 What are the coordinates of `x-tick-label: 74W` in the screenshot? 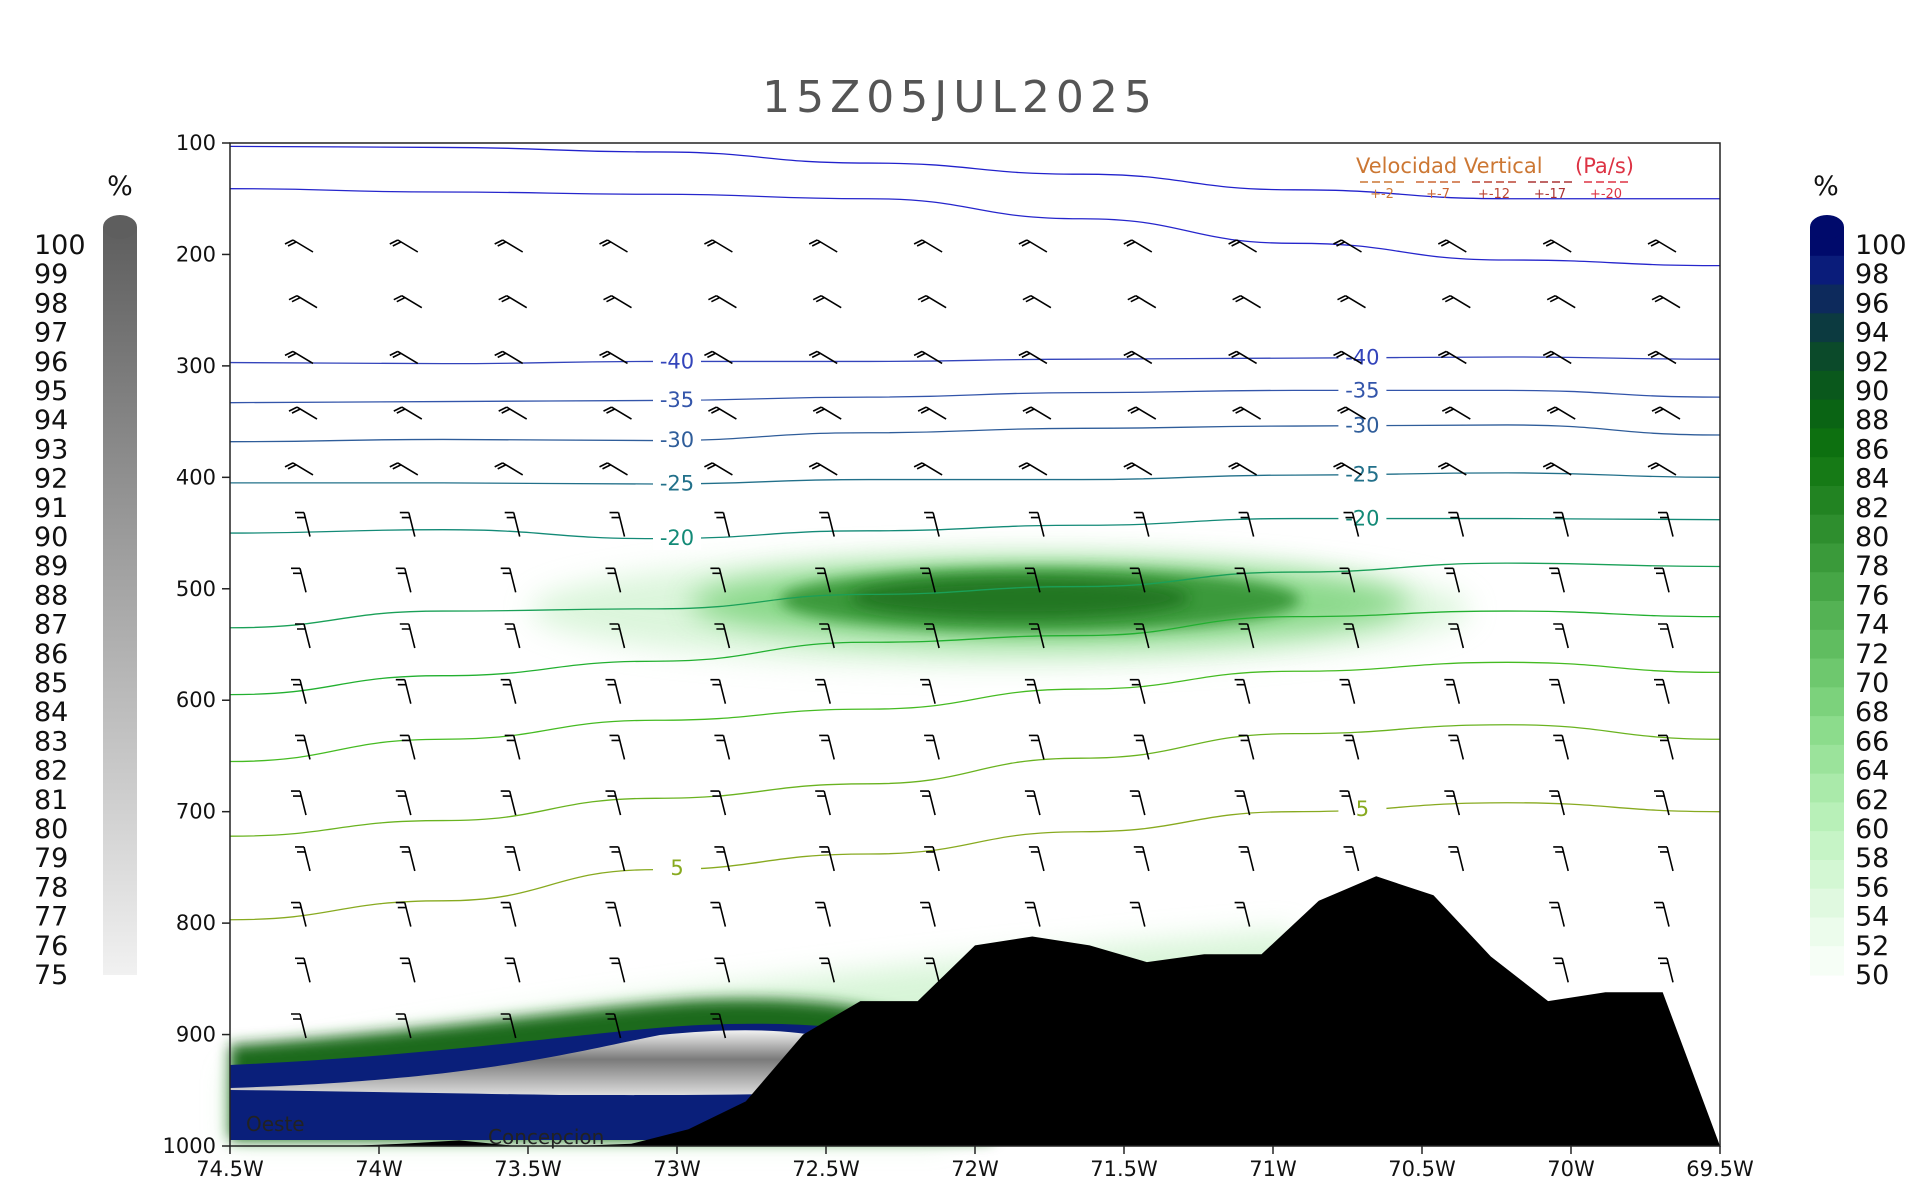 It's located at (379, 1169).